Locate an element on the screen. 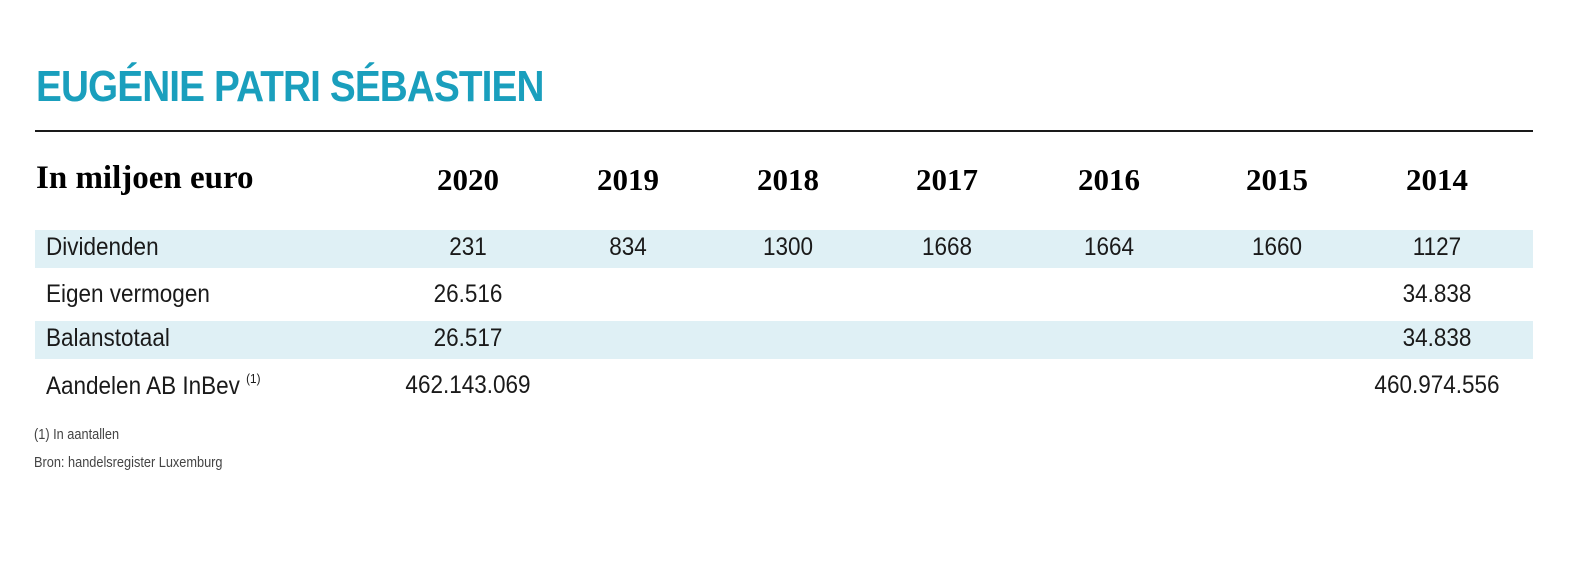  row-label-text: Eigen vermogen is located at coordinates (128, 294).